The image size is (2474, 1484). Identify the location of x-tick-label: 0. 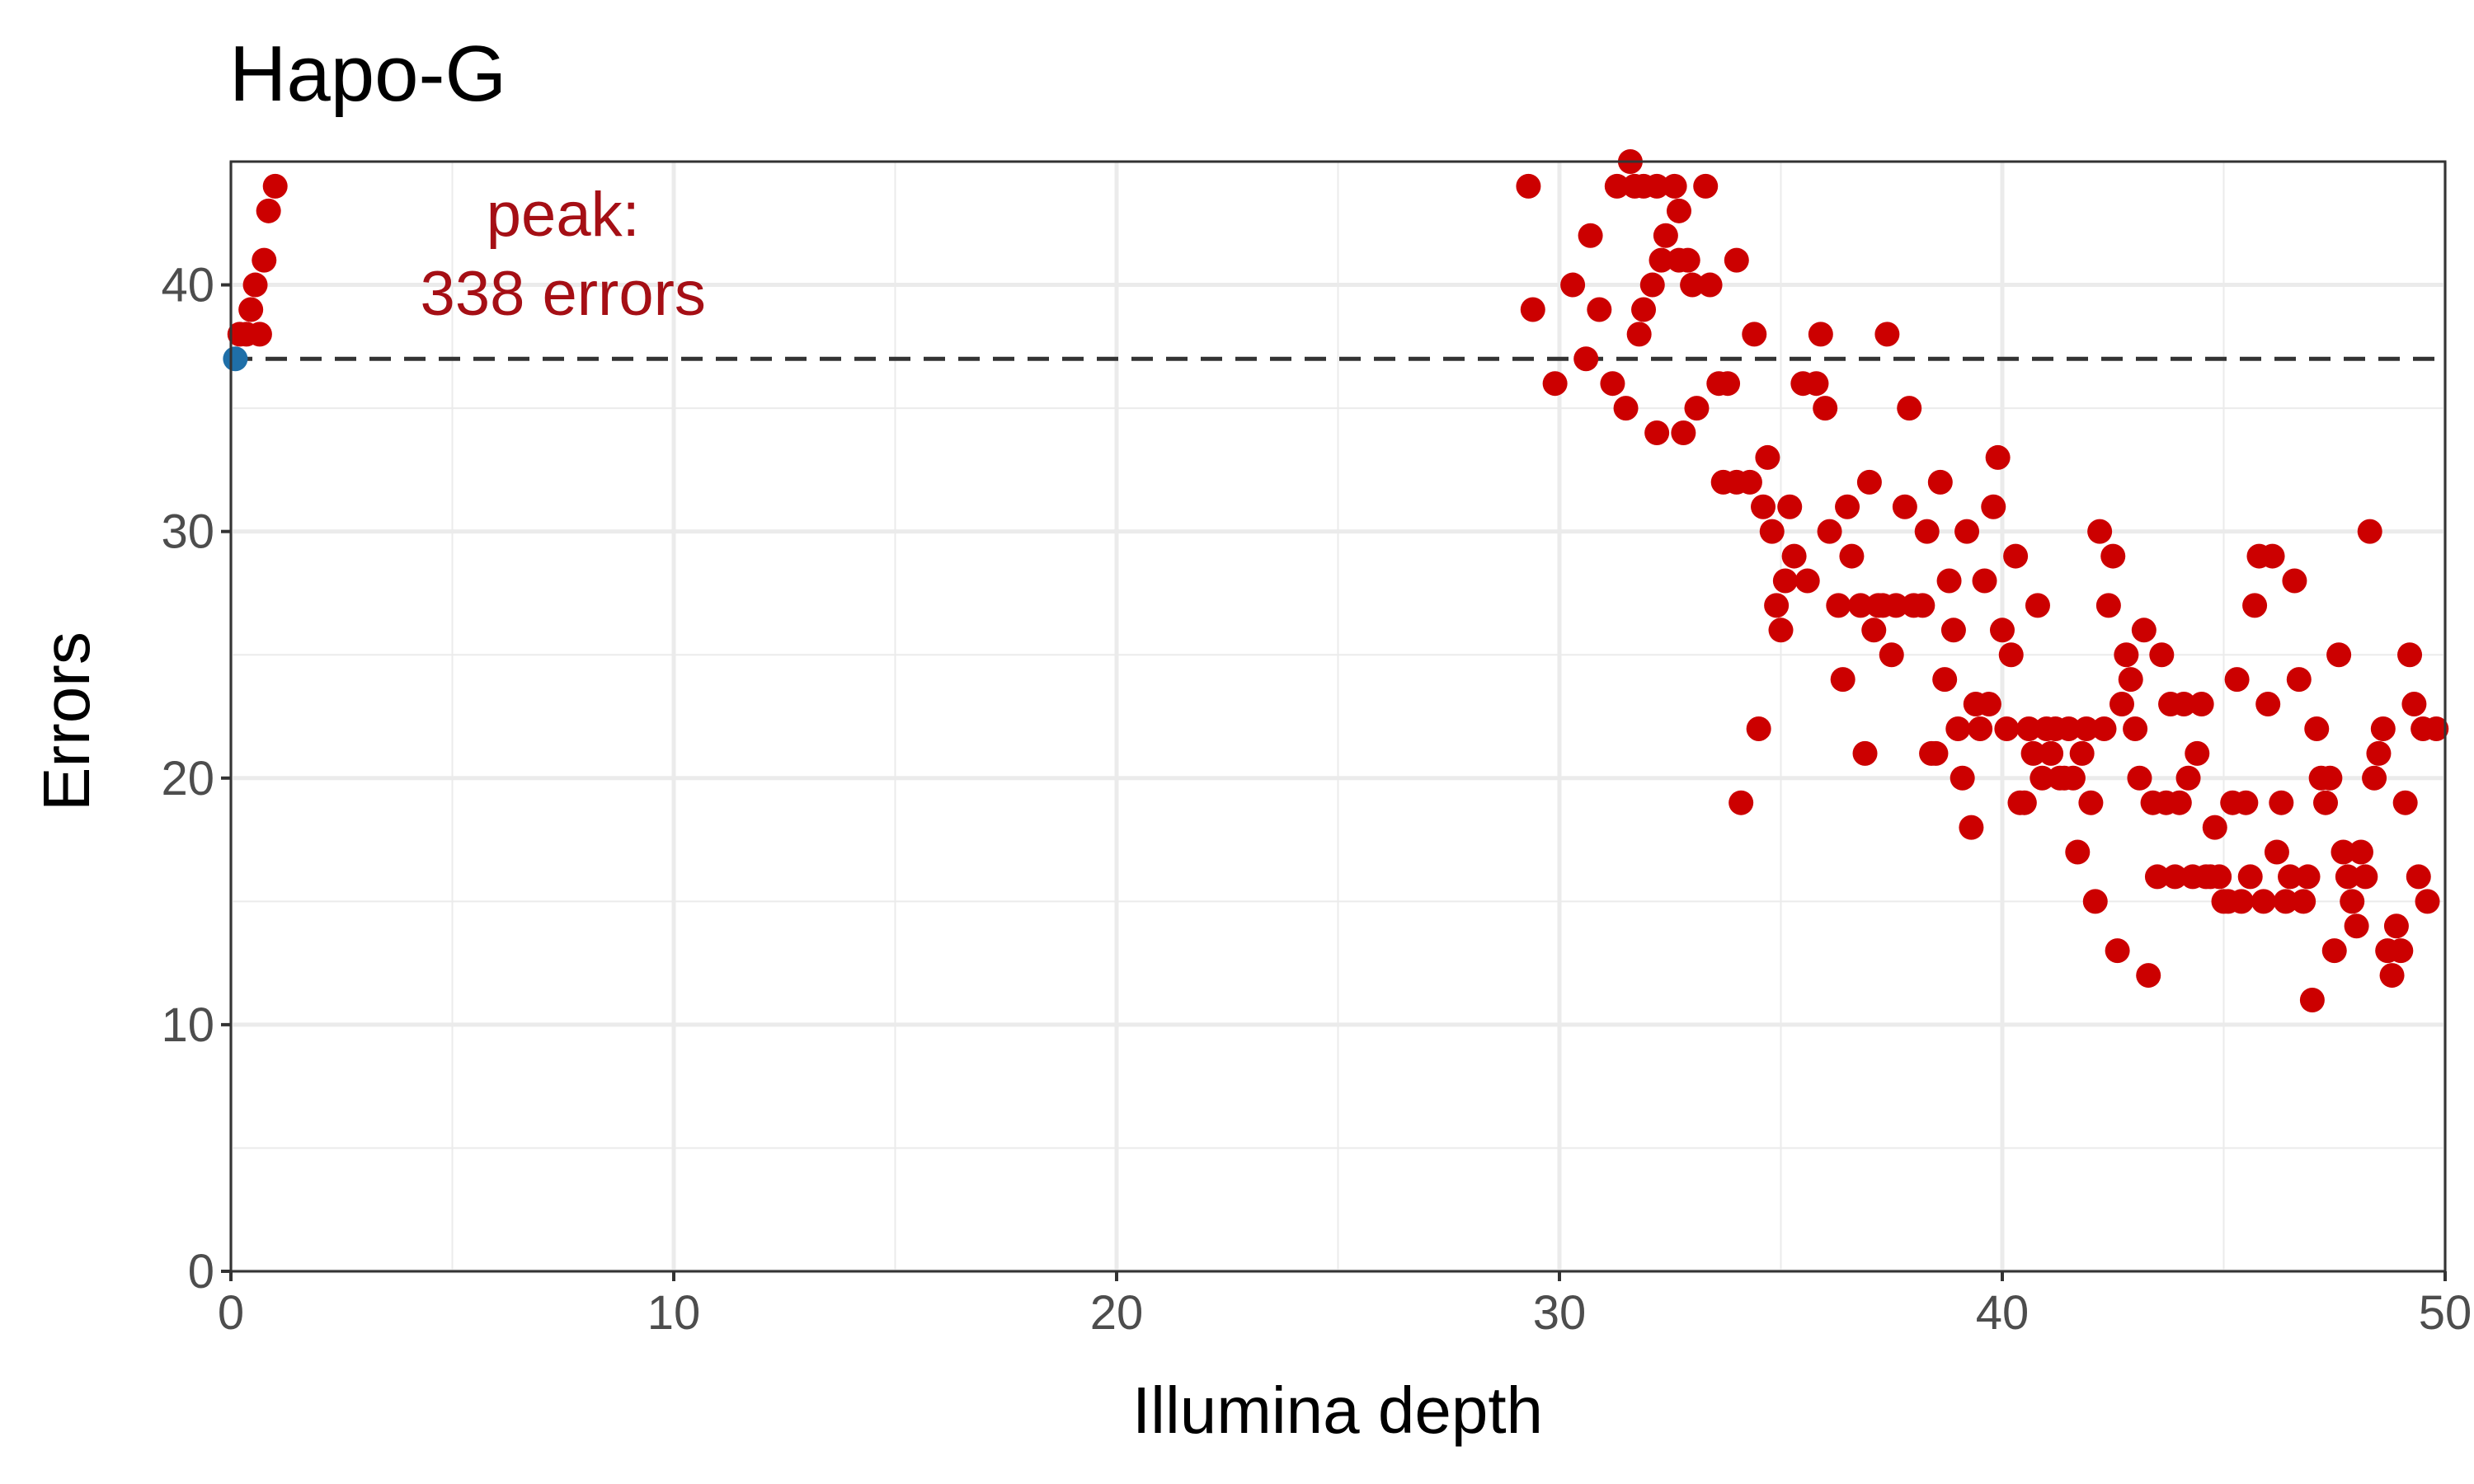
(231, 1313).